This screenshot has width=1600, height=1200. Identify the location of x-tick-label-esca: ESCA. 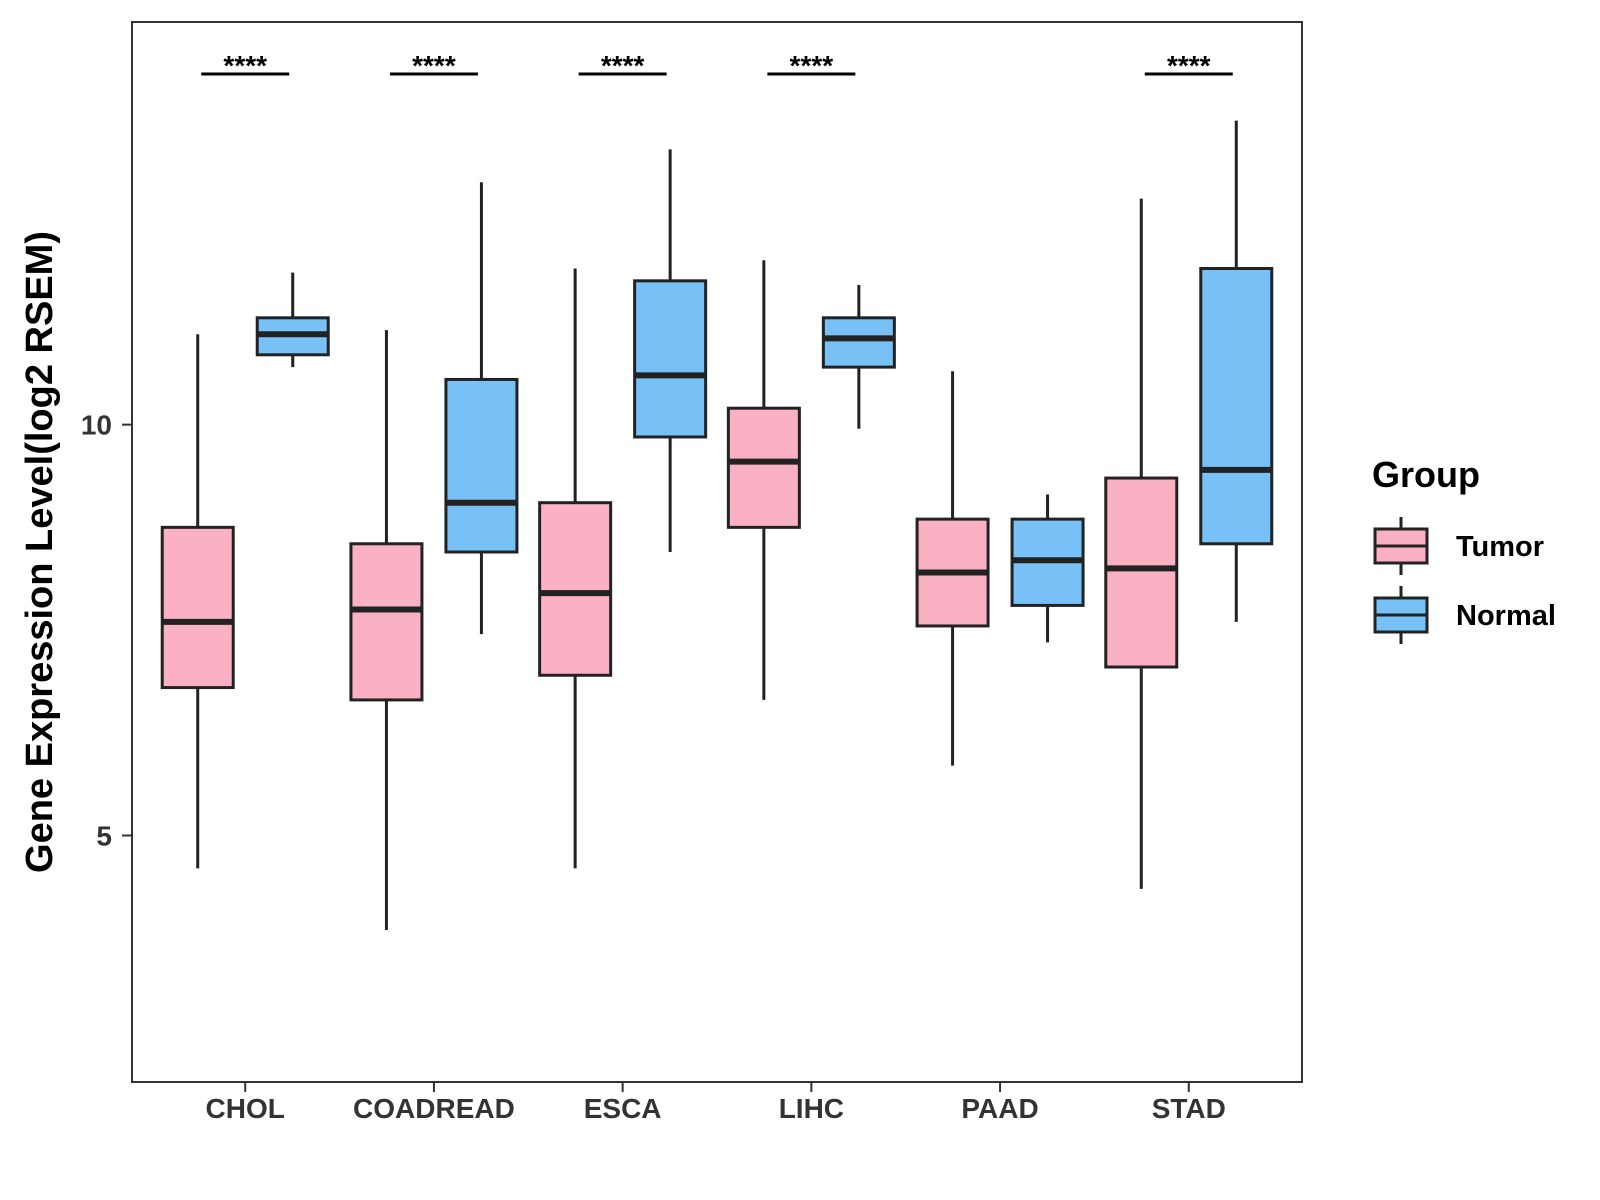
(623, 1108).